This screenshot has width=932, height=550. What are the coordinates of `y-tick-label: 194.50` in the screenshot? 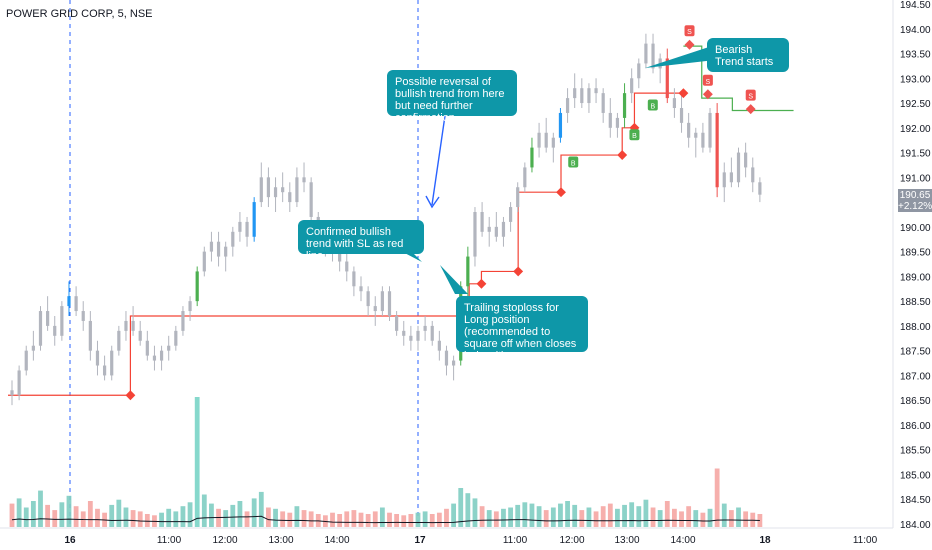 It's located at (915, 5).